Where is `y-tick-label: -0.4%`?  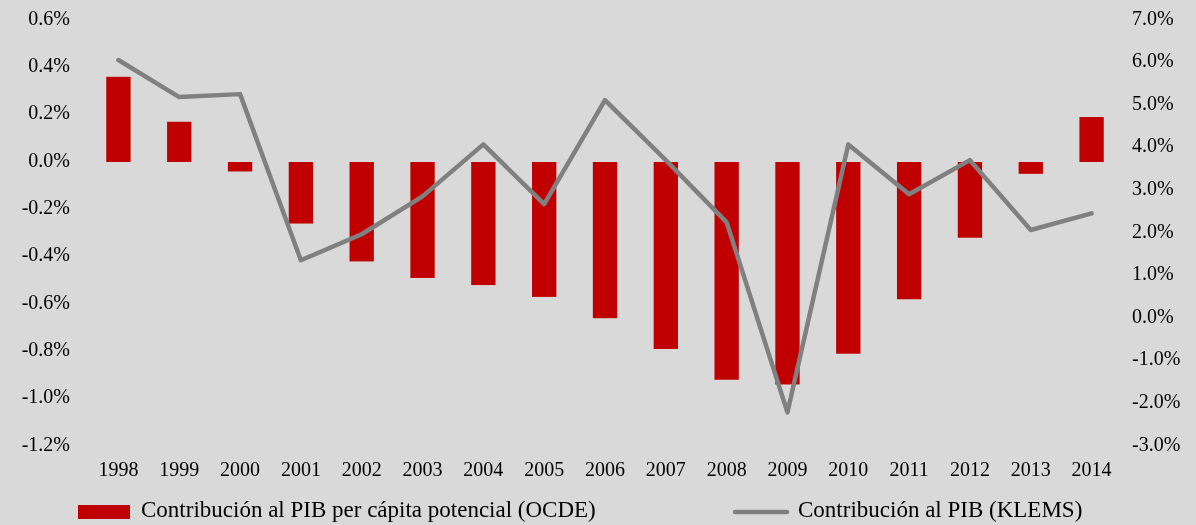
y-tick-label: -0.4% is located at coordinates (45, 254).